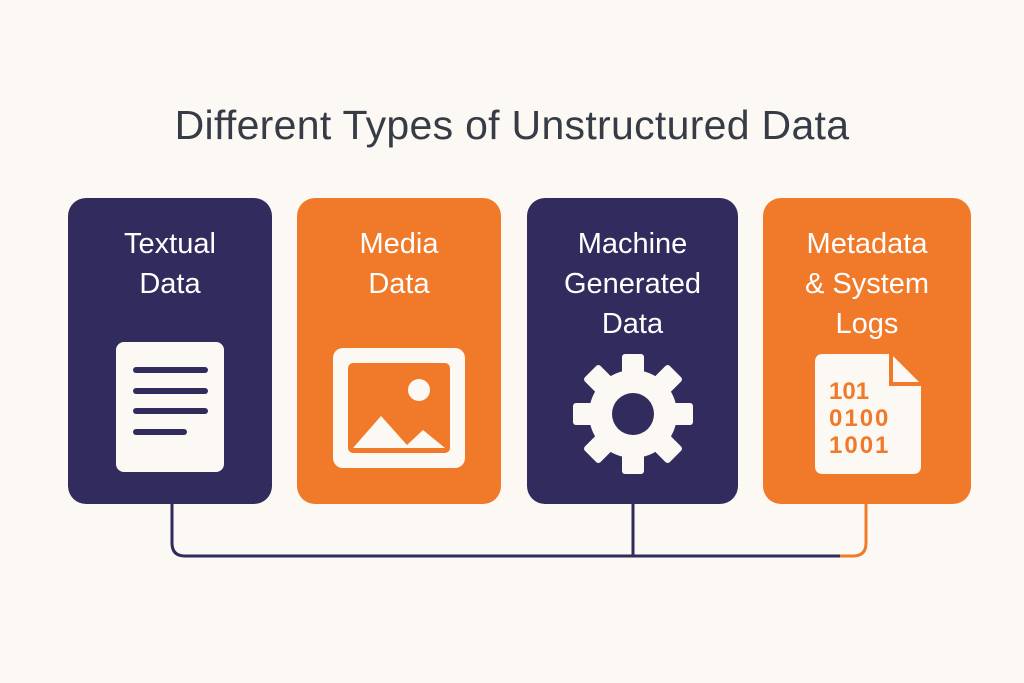 This screenshot has width=1024, height=683. What do you see at coordinates (170, 407) in the screenshot?
I see `document-icon` at bounding box center [170, 407].